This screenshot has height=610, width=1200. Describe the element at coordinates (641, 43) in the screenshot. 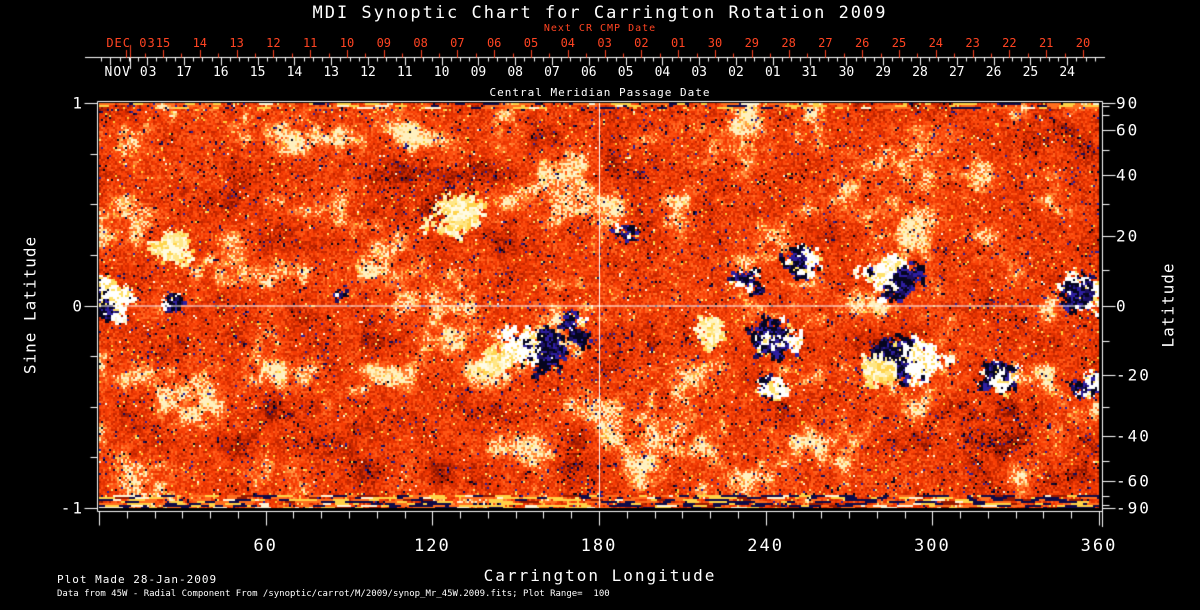

I see `next-cr-day-label: 02` at that location.